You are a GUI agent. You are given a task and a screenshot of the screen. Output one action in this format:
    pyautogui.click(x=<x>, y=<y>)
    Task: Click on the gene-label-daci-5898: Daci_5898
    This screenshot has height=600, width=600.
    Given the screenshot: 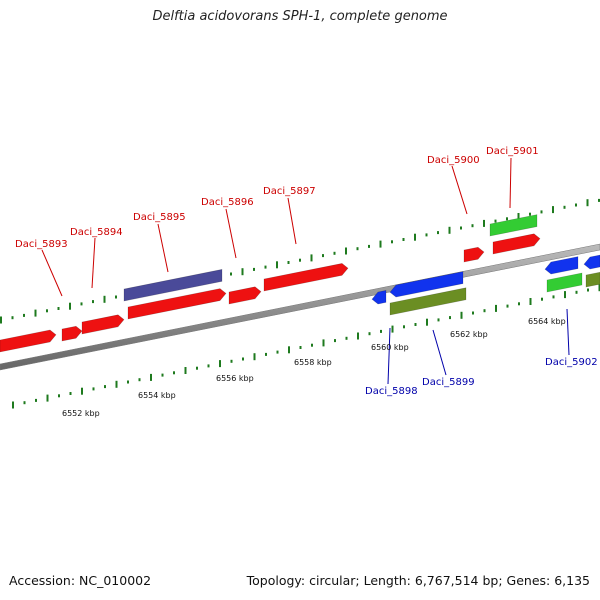 What is the action you would take?
    pyautogui.click(x=391, y=391)
    